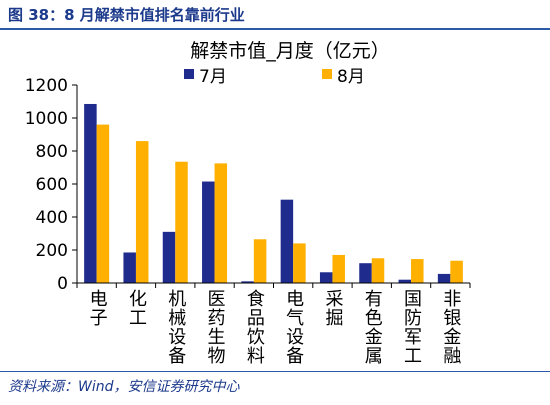 The image size is (550, 405). Describe the element at coordinates (97, 308) in the screenshot. I see `category-label-1: 电子` at that location.